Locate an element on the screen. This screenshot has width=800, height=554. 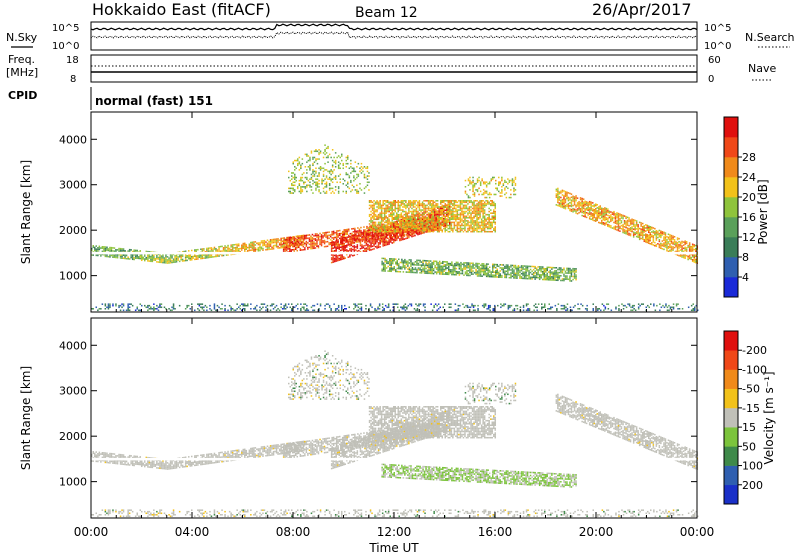
power-cell-1935 is located at coordinates (403, 230).